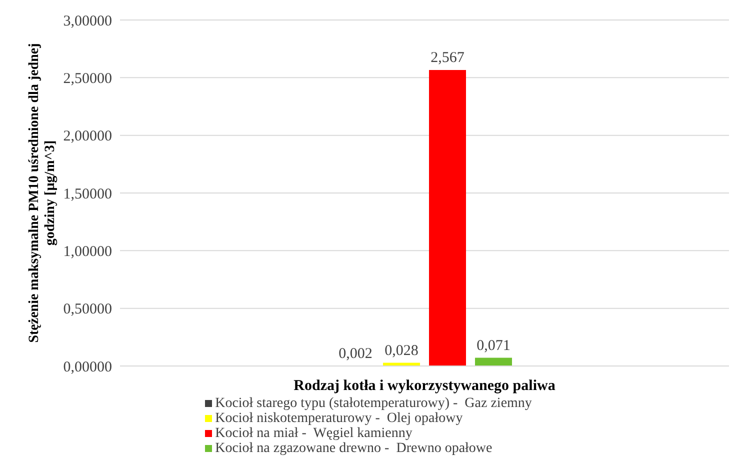  What do you see at coordinates (339, 418) in the screenshot?
I see `legend-label: Kocioł niskotemperaturowy - Olej opałowy` at bounding box center [339, 418].